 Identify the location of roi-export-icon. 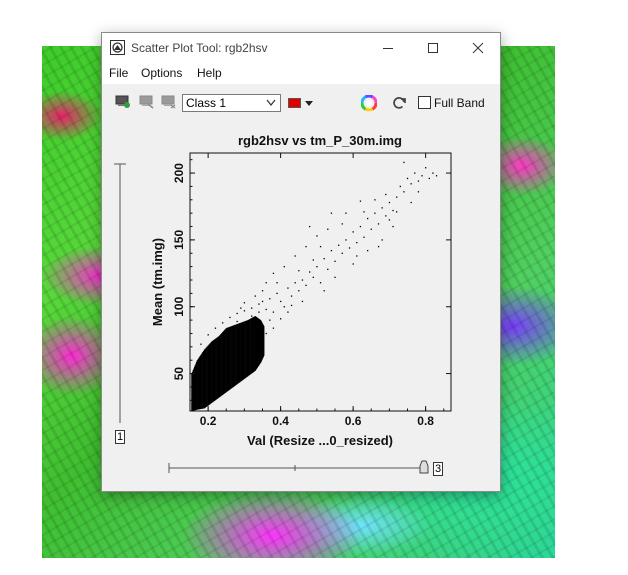
(169, 102).